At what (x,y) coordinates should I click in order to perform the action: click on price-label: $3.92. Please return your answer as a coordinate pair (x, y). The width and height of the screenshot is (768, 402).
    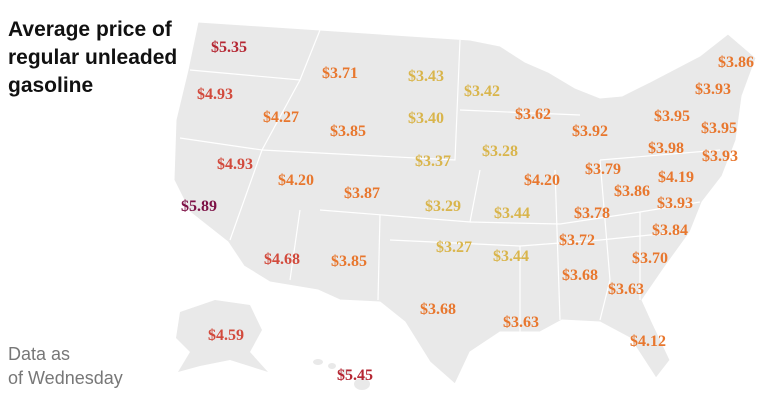
    Looking at the image, I should click on (590, 131).